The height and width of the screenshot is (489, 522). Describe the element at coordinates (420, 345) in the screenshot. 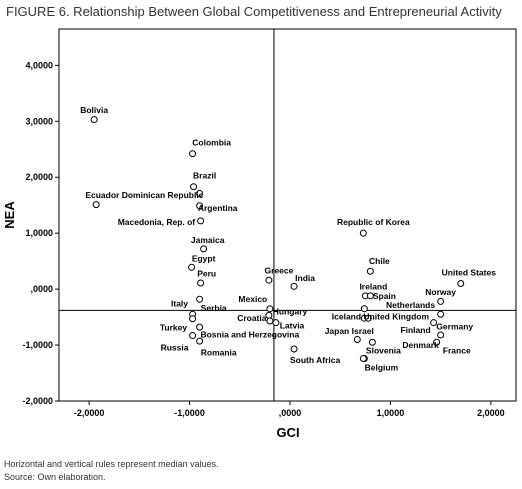

I see `point-label: Denmark` at that location.